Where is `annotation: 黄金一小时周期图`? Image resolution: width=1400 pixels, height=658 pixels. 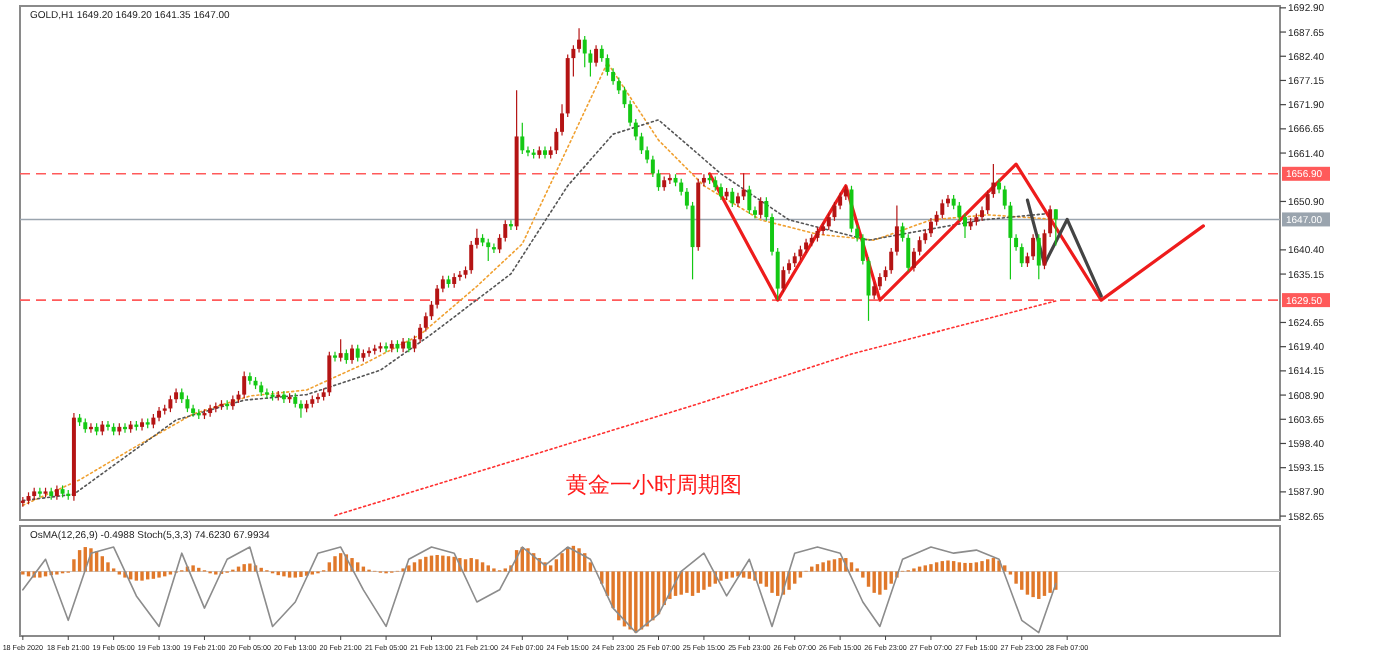 annotation: 黄金一小时周期图 is located at coordinates (654, 485).